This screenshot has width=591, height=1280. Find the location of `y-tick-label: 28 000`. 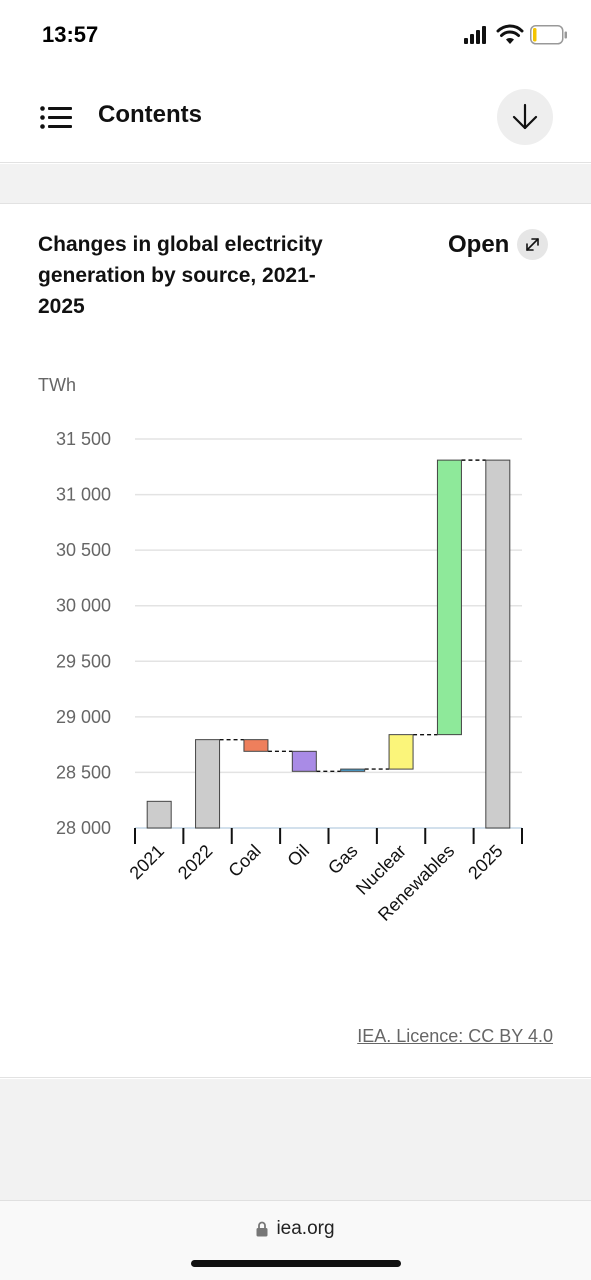

y-tick-label: 28 000 is located at coordinates (83, 828).